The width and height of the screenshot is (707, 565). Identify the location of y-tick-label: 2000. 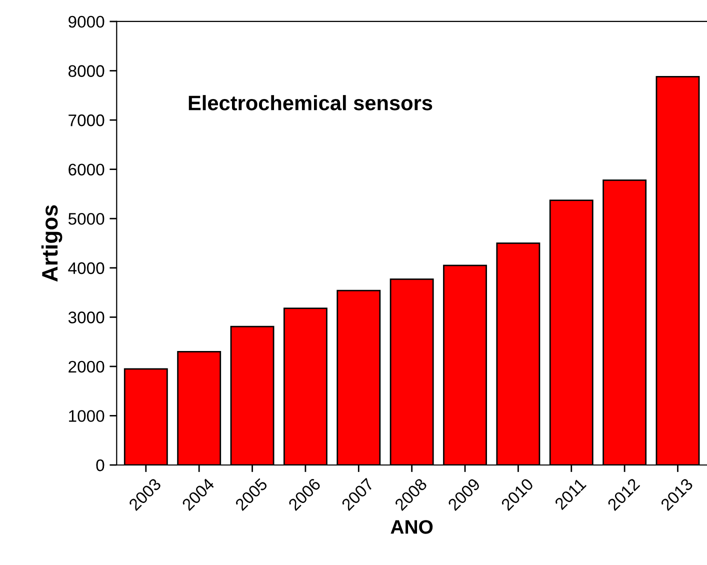
(86, 366).